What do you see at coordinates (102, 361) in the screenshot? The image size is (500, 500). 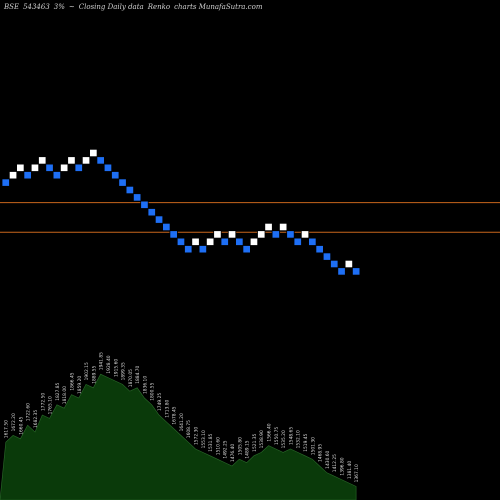 I see `volume-label: 1941.85` at bounding box center [102, 361].